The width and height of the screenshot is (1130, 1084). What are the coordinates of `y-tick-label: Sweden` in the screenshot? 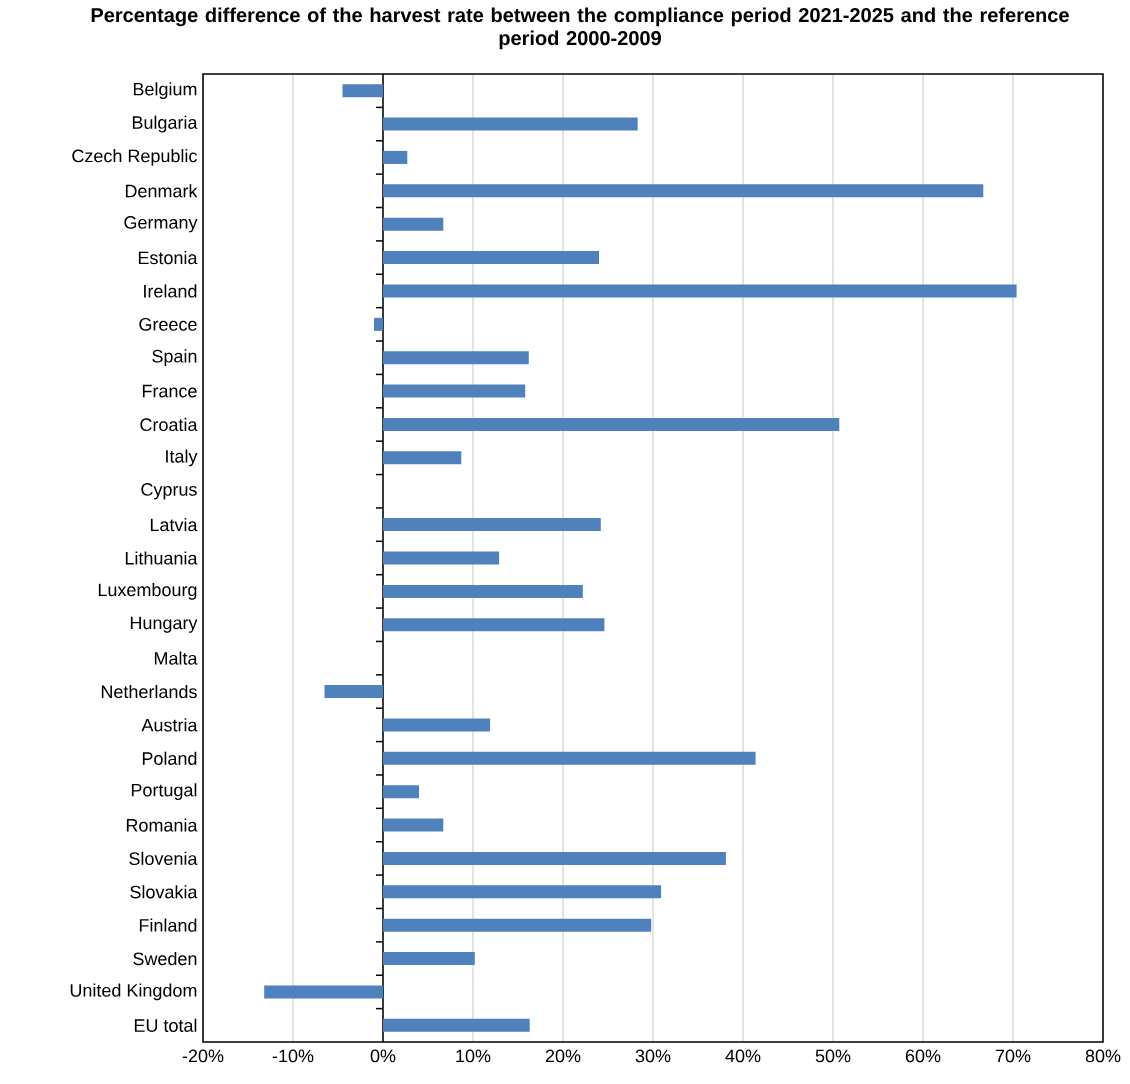 It's located at (165, 958).